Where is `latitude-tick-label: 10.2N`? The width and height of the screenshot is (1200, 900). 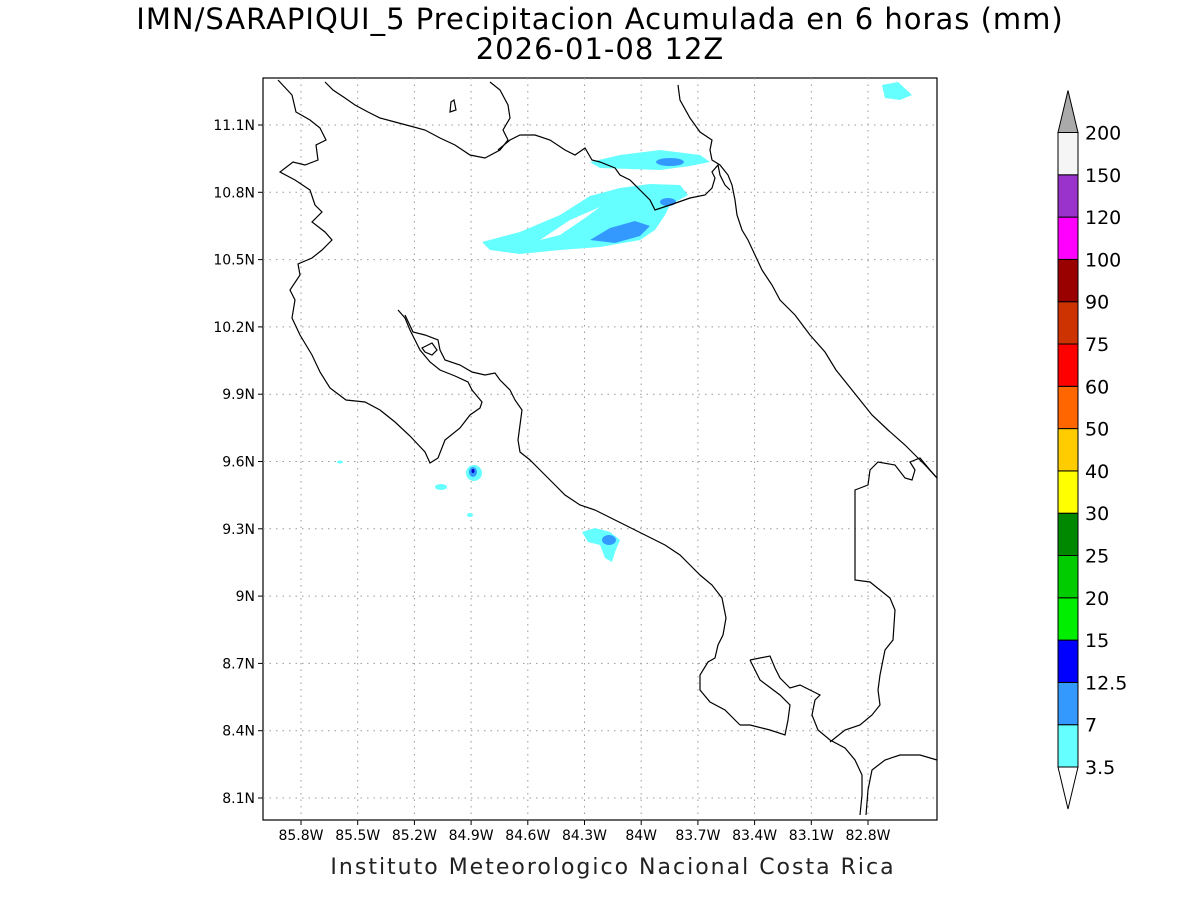
latitude-tick-label: 10.2N is located at coordinates (234, 328).